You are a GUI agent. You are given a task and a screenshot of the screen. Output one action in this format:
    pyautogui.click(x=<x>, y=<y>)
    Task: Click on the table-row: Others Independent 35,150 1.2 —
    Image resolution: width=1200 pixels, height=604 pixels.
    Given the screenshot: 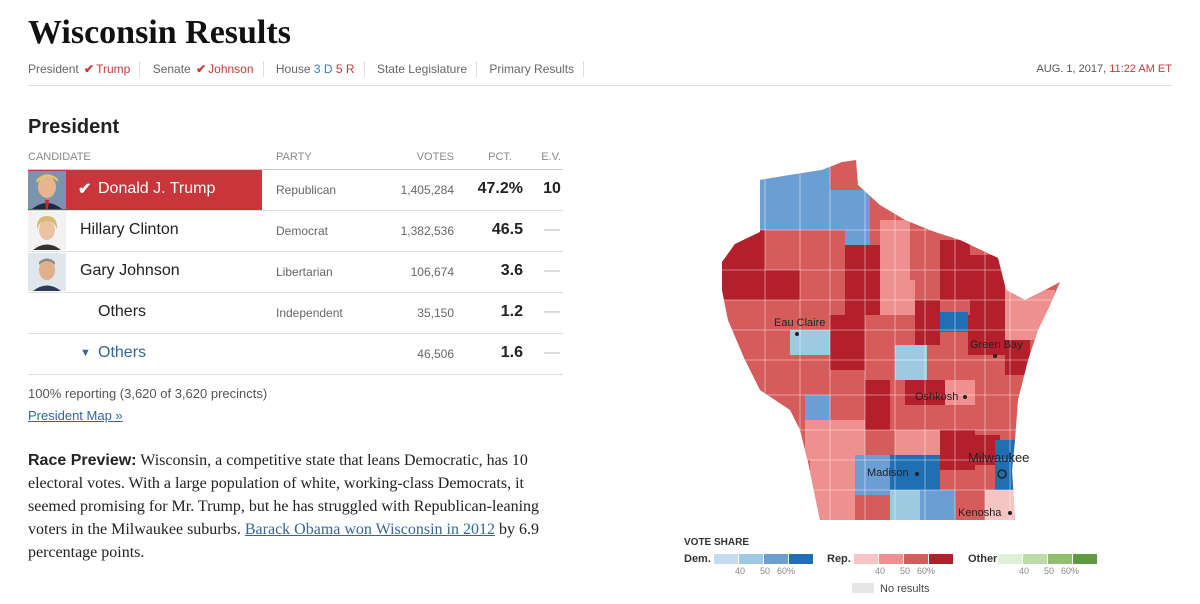 What is the action you would take?
    pyautogui.click(x=295, y=313)
    